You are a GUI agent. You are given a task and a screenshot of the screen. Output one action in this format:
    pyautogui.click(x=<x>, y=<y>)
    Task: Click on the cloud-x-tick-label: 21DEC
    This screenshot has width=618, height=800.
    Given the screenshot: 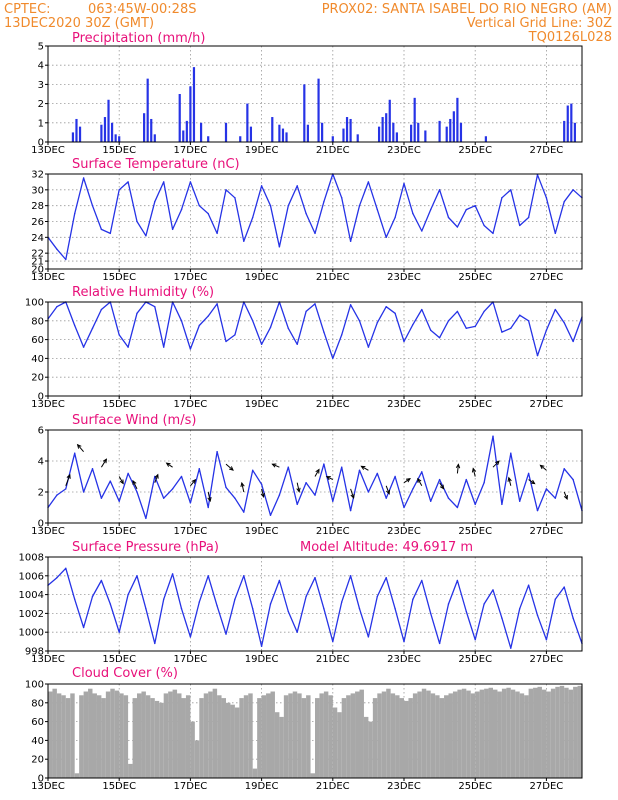 What is the action you would take?
    pyautogui.click(x=333, y=786)
    